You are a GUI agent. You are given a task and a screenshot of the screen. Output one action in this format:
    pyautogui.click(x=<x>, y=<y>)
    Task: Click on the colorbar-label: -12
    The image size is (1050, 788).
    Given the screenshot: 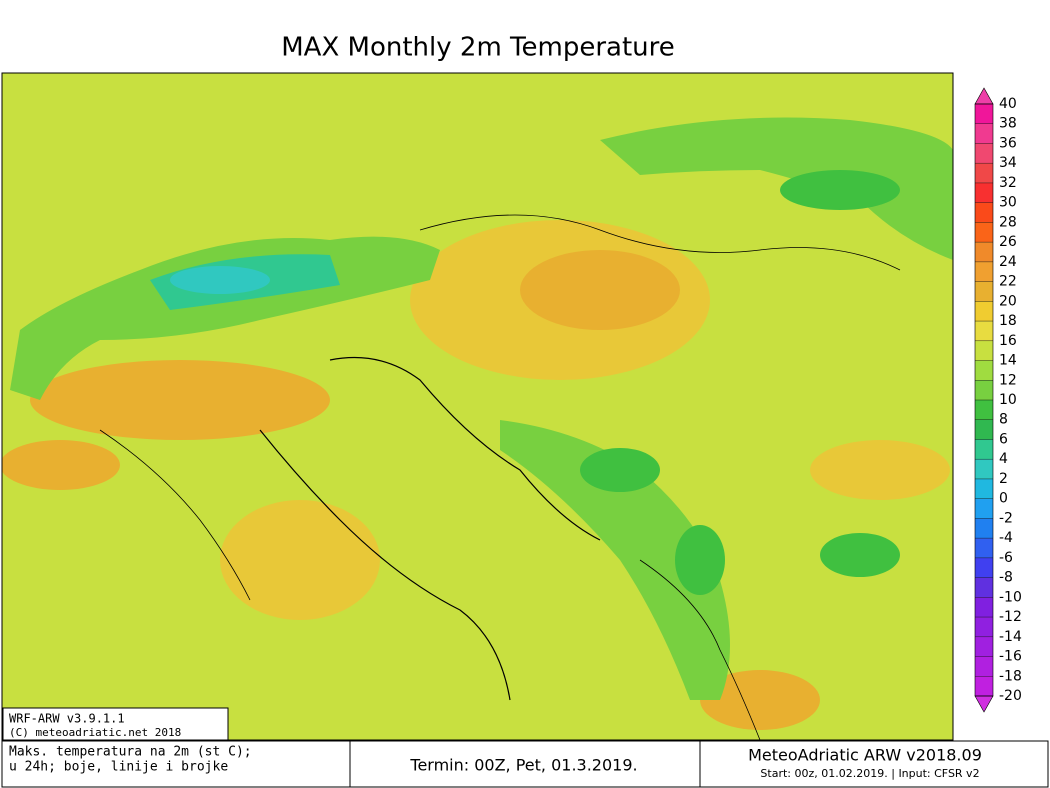 What is the action you would take?
    pyautogui.click(x=1010, y=617)
    